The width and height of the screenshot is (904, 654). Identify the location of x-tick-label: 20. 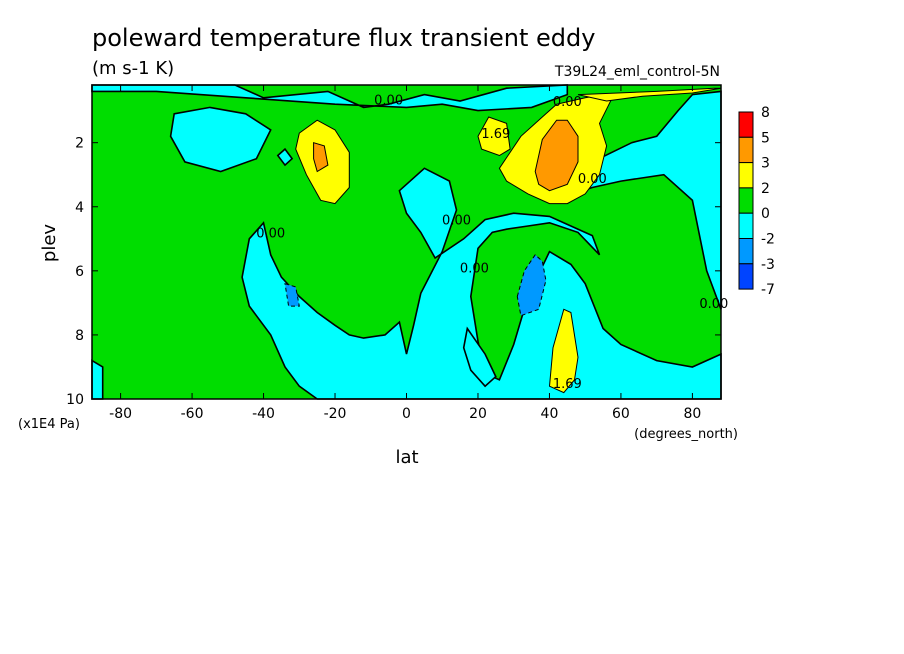
(478, 414).